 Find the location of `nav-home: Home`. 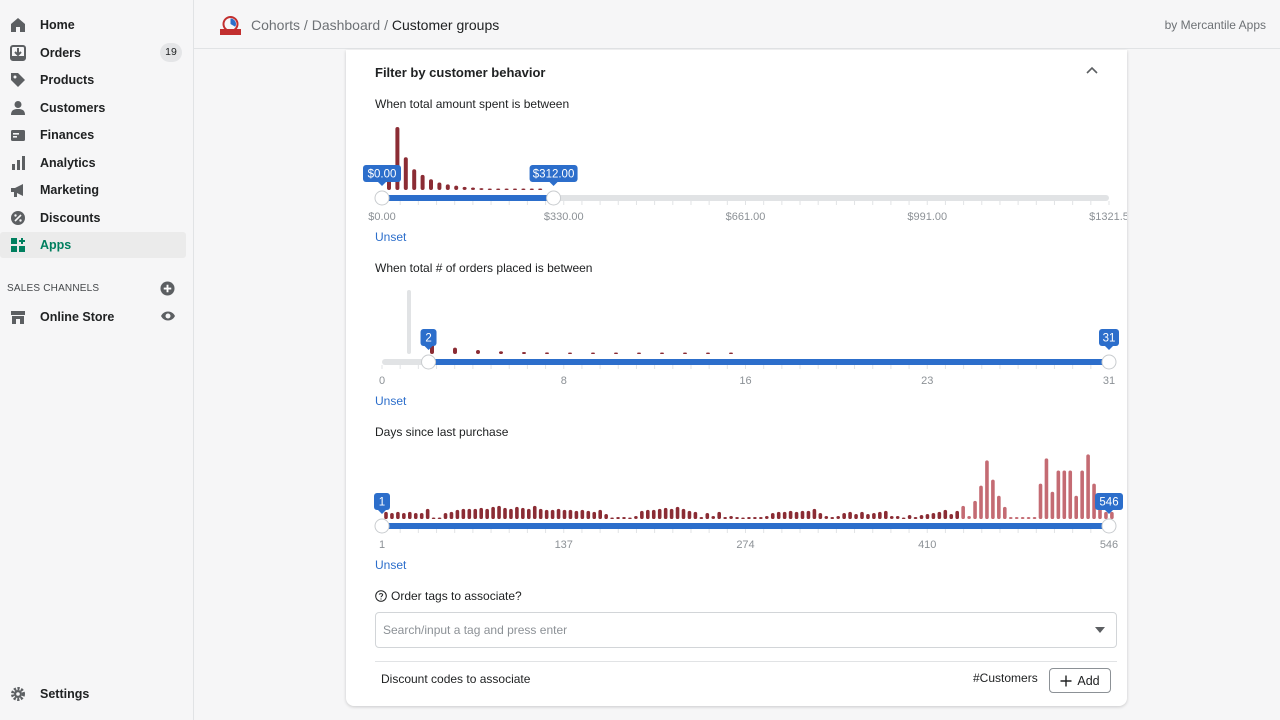

nav-home: Home is located at coordinates (93, 25).